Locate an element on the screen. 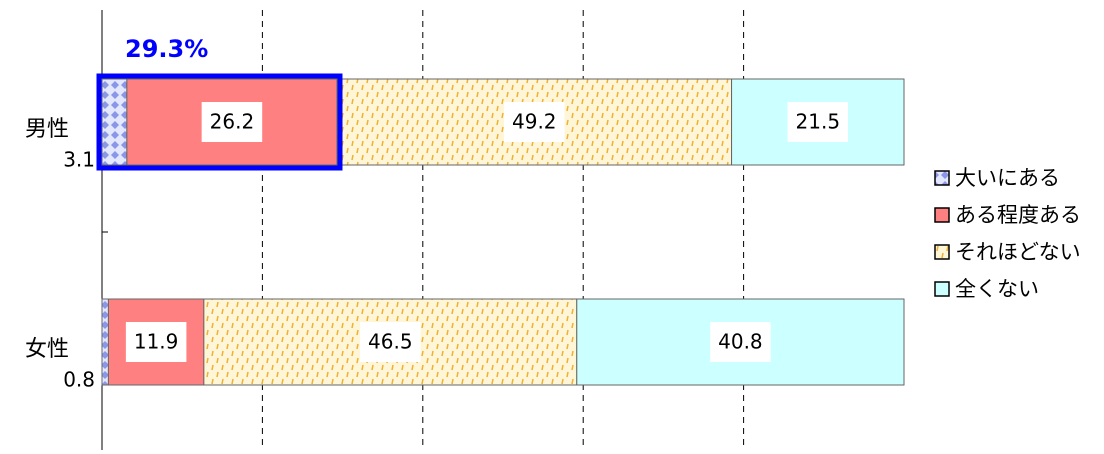 The height and width of the screenshot is (454, 1104). value-label: 11.9 is located at coordinates (156, 342).